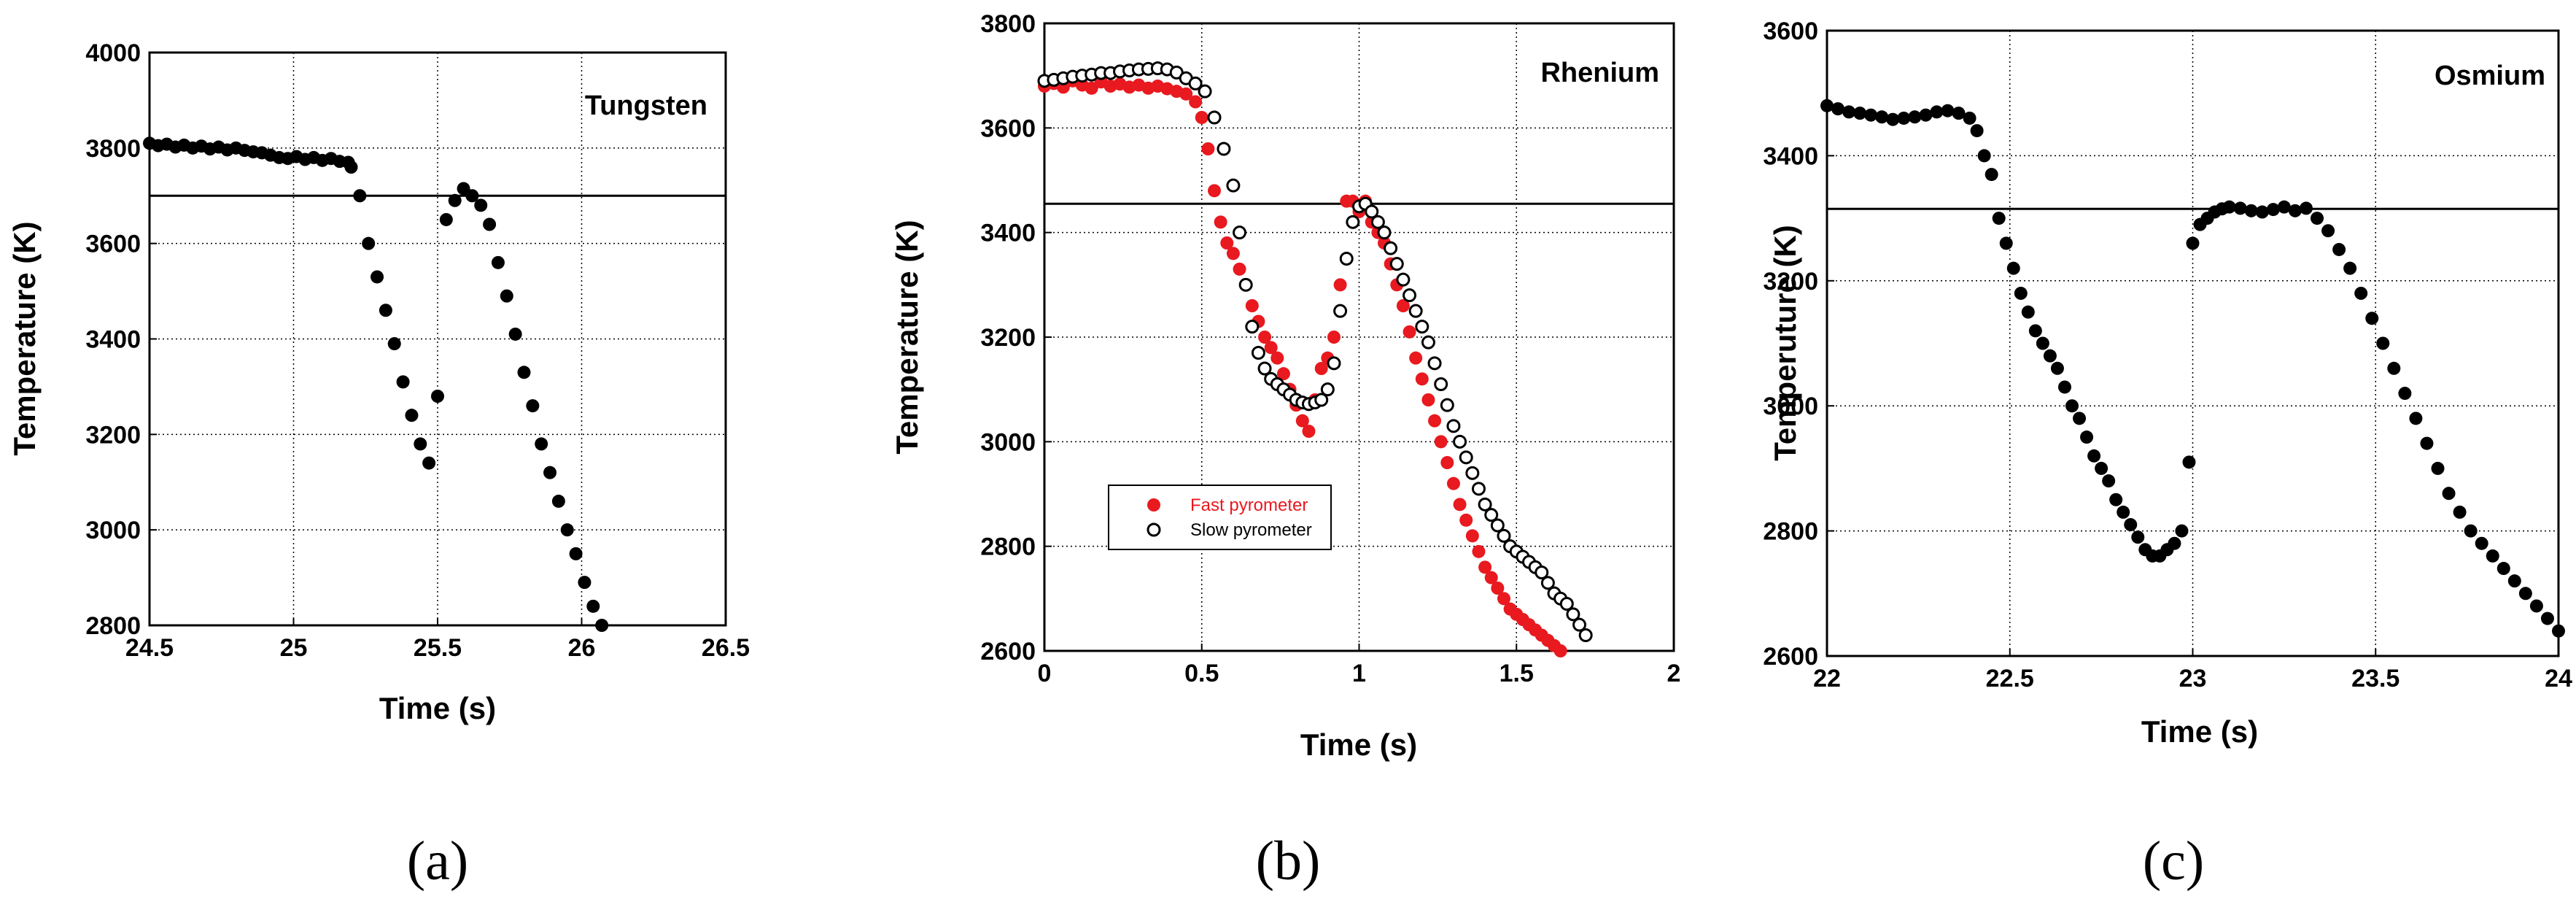  Describe the element at coordinates (438, 861) in the screenshot. I see `panel-caption: (a)` at that location.